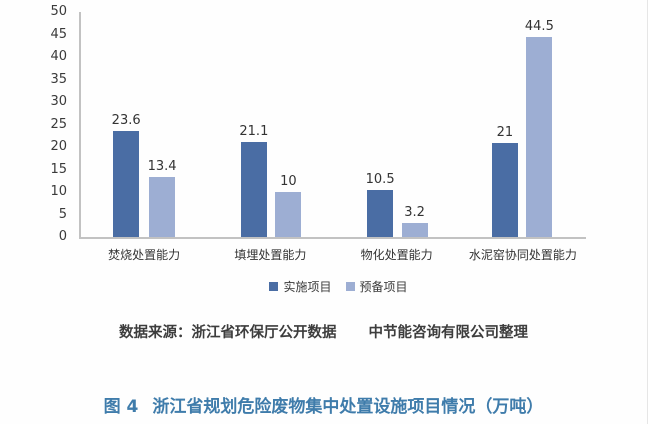 This screenshot has height=424, width=648. What do you see at coordinates (58, 124) in the screenshot?
I see `y-tick-label: 25` at bounding box center [58, 124].